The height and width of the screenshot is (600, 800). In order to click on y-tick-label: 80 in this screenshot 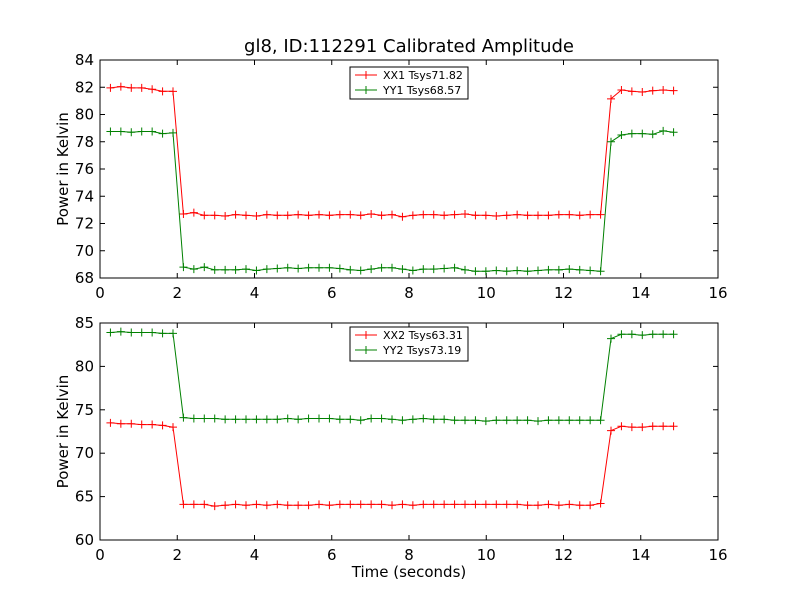, I will do `click(84, 366)`.